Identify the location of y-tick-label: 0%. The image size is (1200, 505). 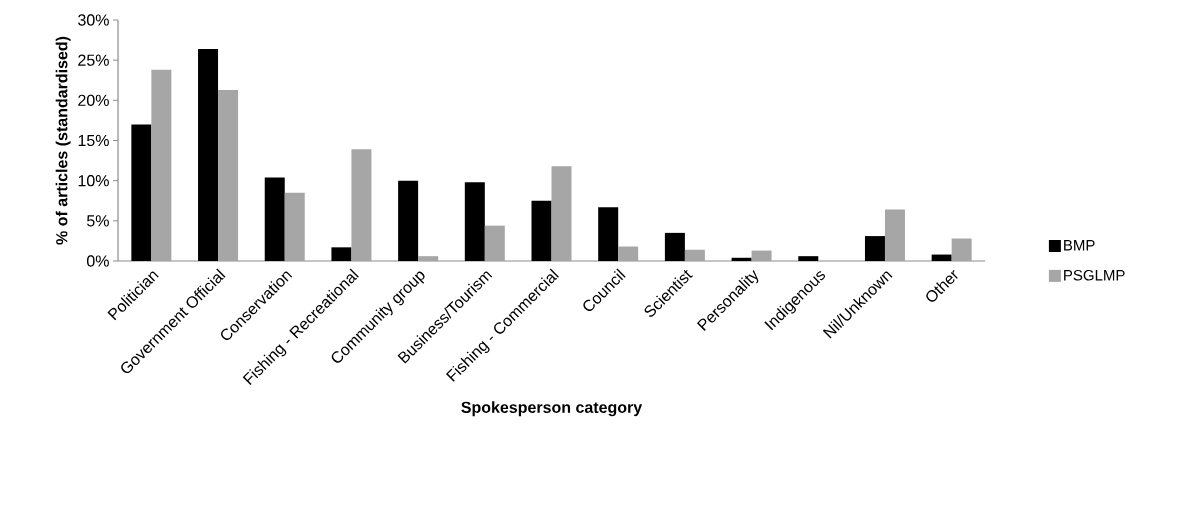
(97, 261).